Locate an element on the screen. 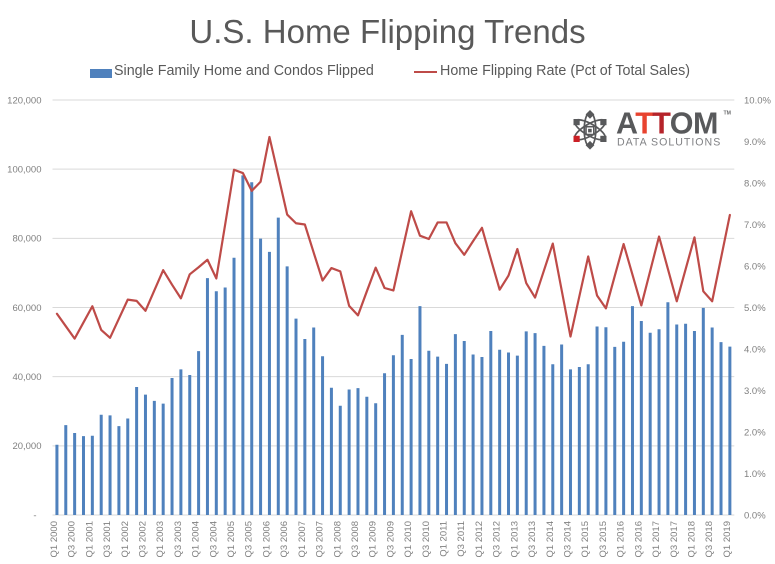  svg-text: 9.0% is located at coordinates (755, 142).